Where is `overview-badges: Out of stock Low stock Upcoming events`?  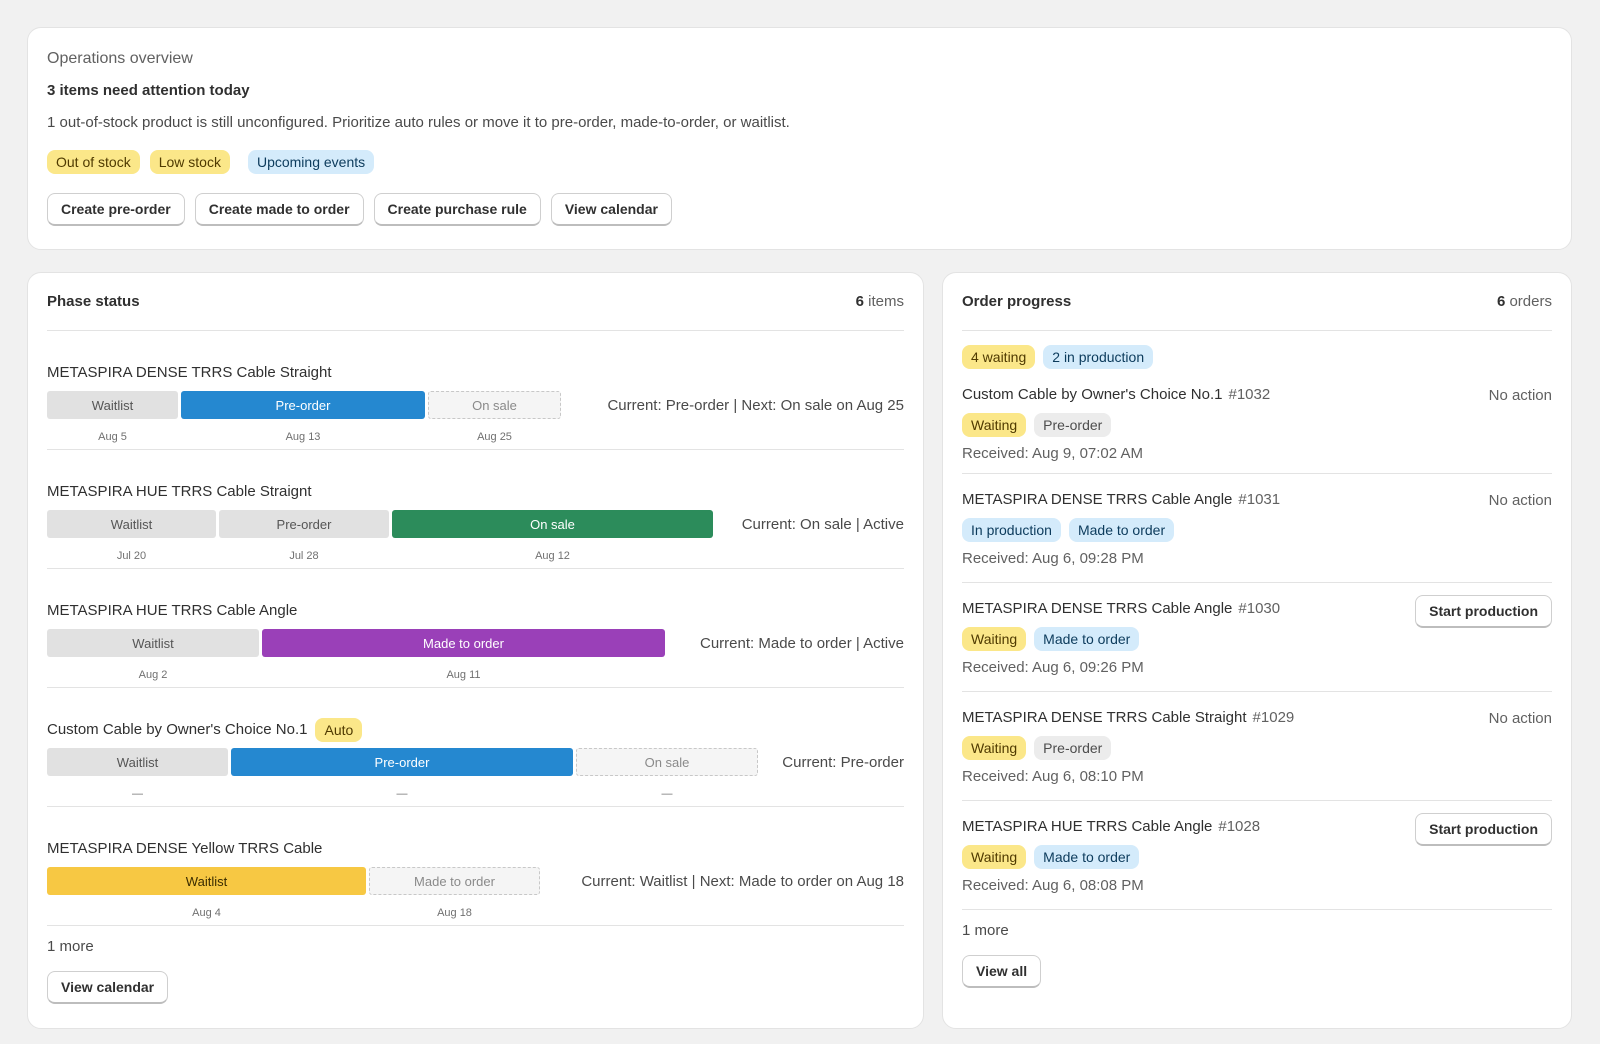
overview-badges: Out of stock Low stock Upcoming events is located at coordinates (799, 162).